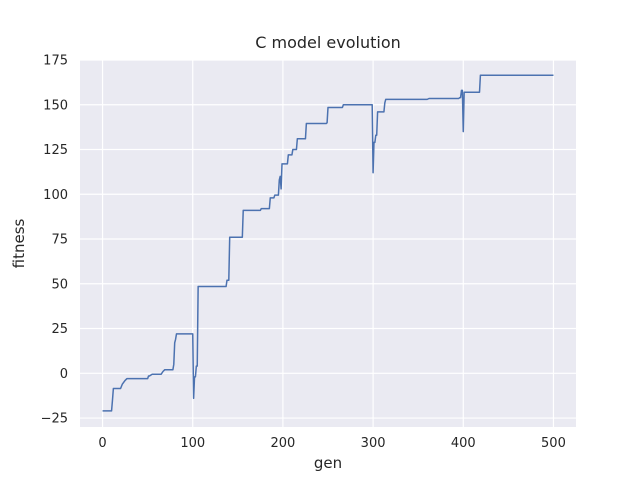 The image size is (640, 480). Describe the element at coordinates (59, 240) in the screenshot. I see `y-tick-label: 75` at that location.